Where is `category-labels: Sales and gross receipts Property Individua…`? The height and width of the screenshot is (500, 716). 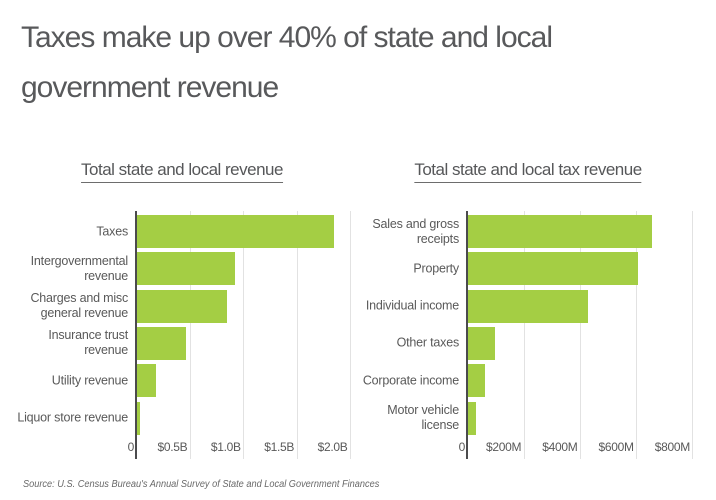
category-labels: Sales and gross receipts Property Individua… is located at coordinates (395, 335).